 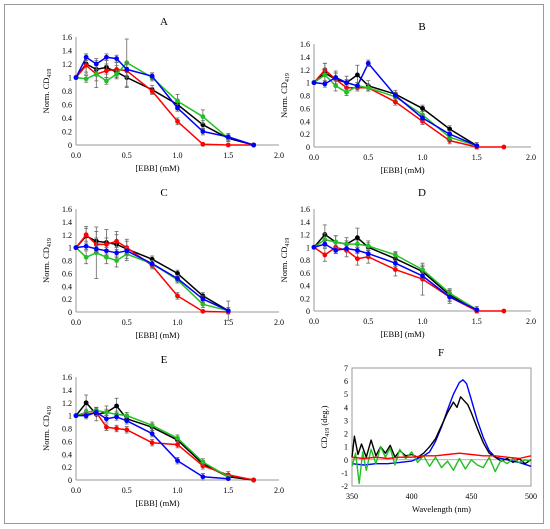 I want to click on y-tick-label: 0.8, so click(x=67, y=429).